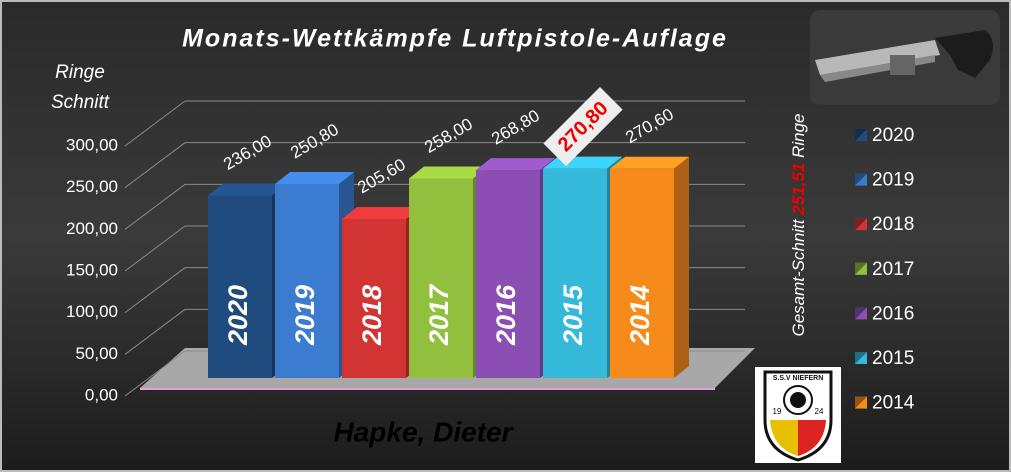 This screenshot has height=472, width=1011. I want to click on y-tick-label: 100,00, so click(92, 311).